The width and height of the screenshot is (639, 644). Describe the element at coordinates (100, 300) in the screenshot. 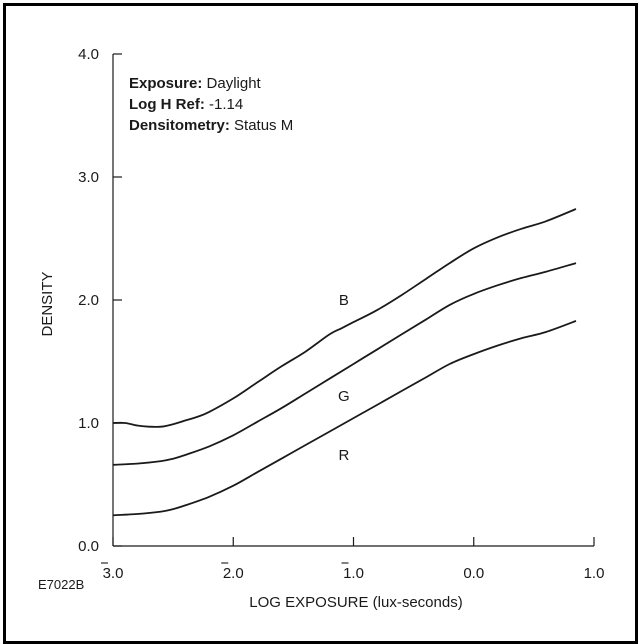

I see `y-ticks: 0.0 1.0 2.0 3.0 4.0` at that location.